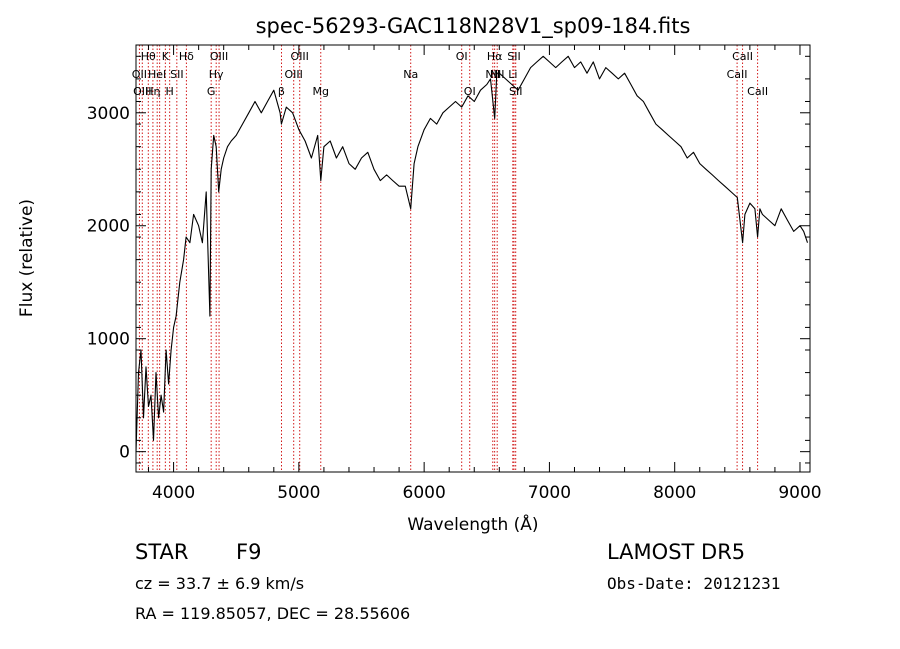  Describe the element at coordinates (162, 552) in the screenshot. I see `object-class: STAR` at that location.